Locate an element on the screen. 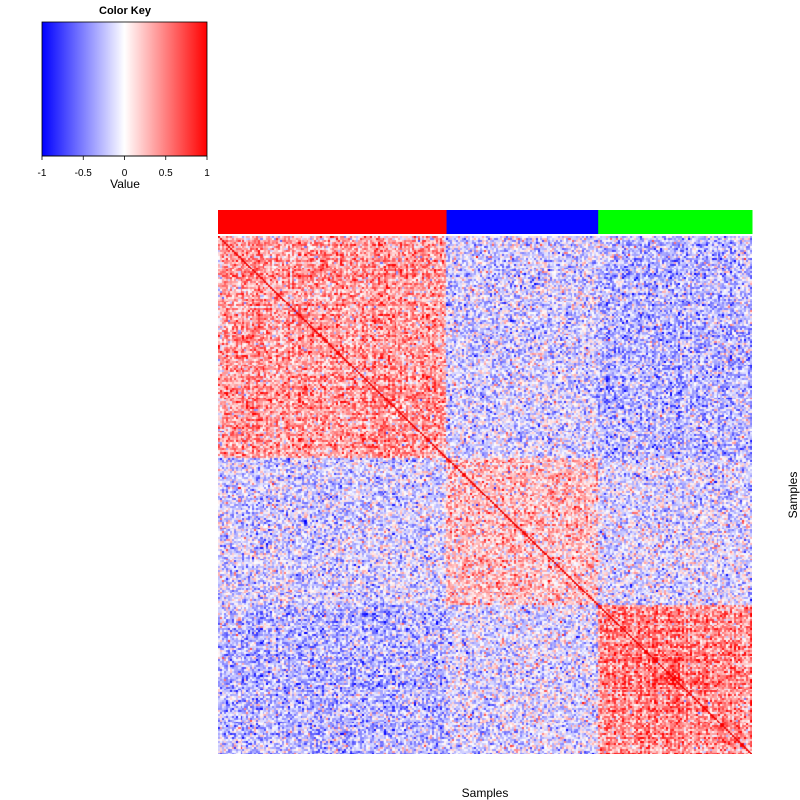  group-green-bar is located at coordinates (675, 222).